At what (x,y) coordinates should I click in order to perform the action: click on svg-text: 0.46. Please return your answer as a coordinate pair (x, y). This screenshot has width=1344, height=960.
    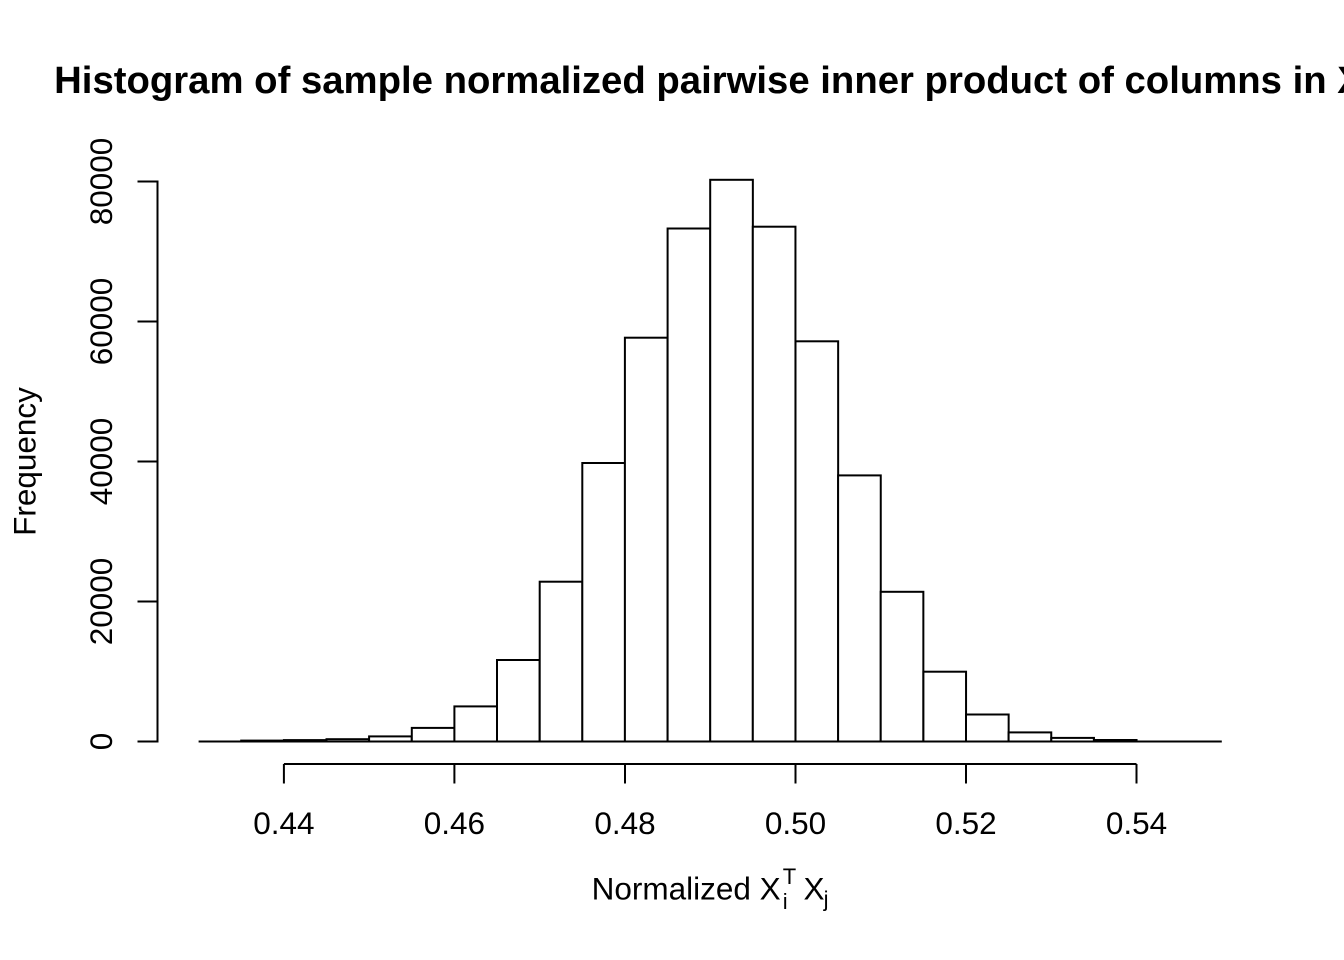
    Looking at the image, I should click on (454, 823).